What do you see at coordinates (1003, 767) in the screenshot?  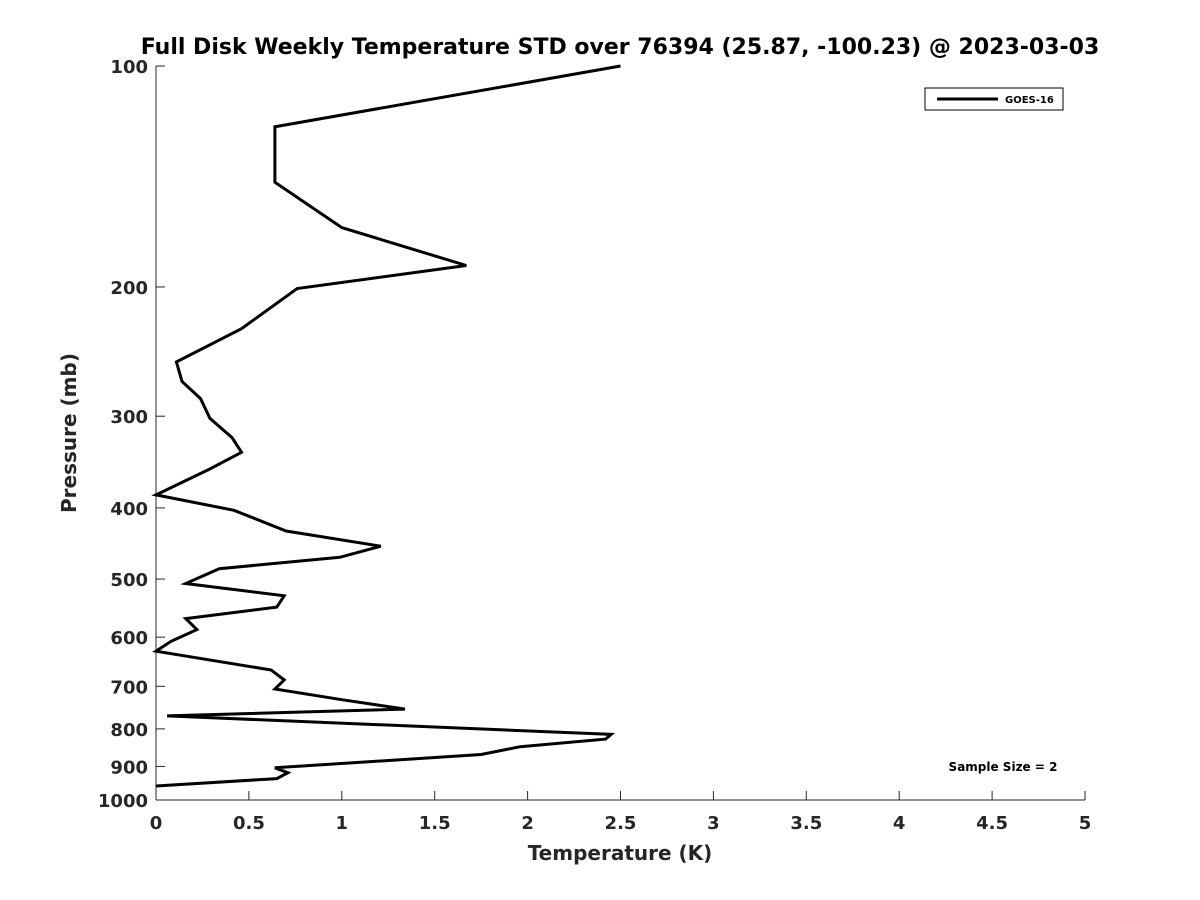 I see `sample-size-annotation: Sample Size = 2` at bounding box center [1003, 767].